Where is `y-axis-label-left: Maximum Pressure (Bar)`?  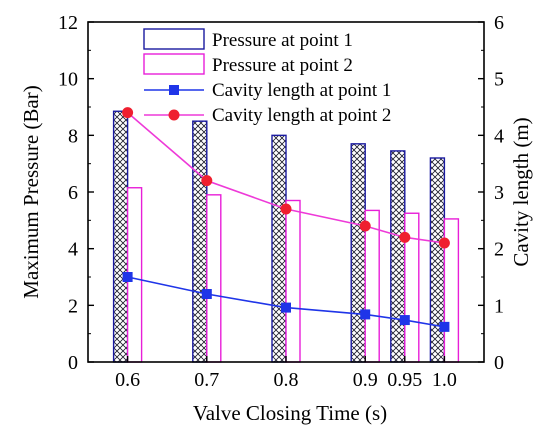
y-axis-label-left: Maximum Pressure (Bar) is located at coordinates (31, 191).